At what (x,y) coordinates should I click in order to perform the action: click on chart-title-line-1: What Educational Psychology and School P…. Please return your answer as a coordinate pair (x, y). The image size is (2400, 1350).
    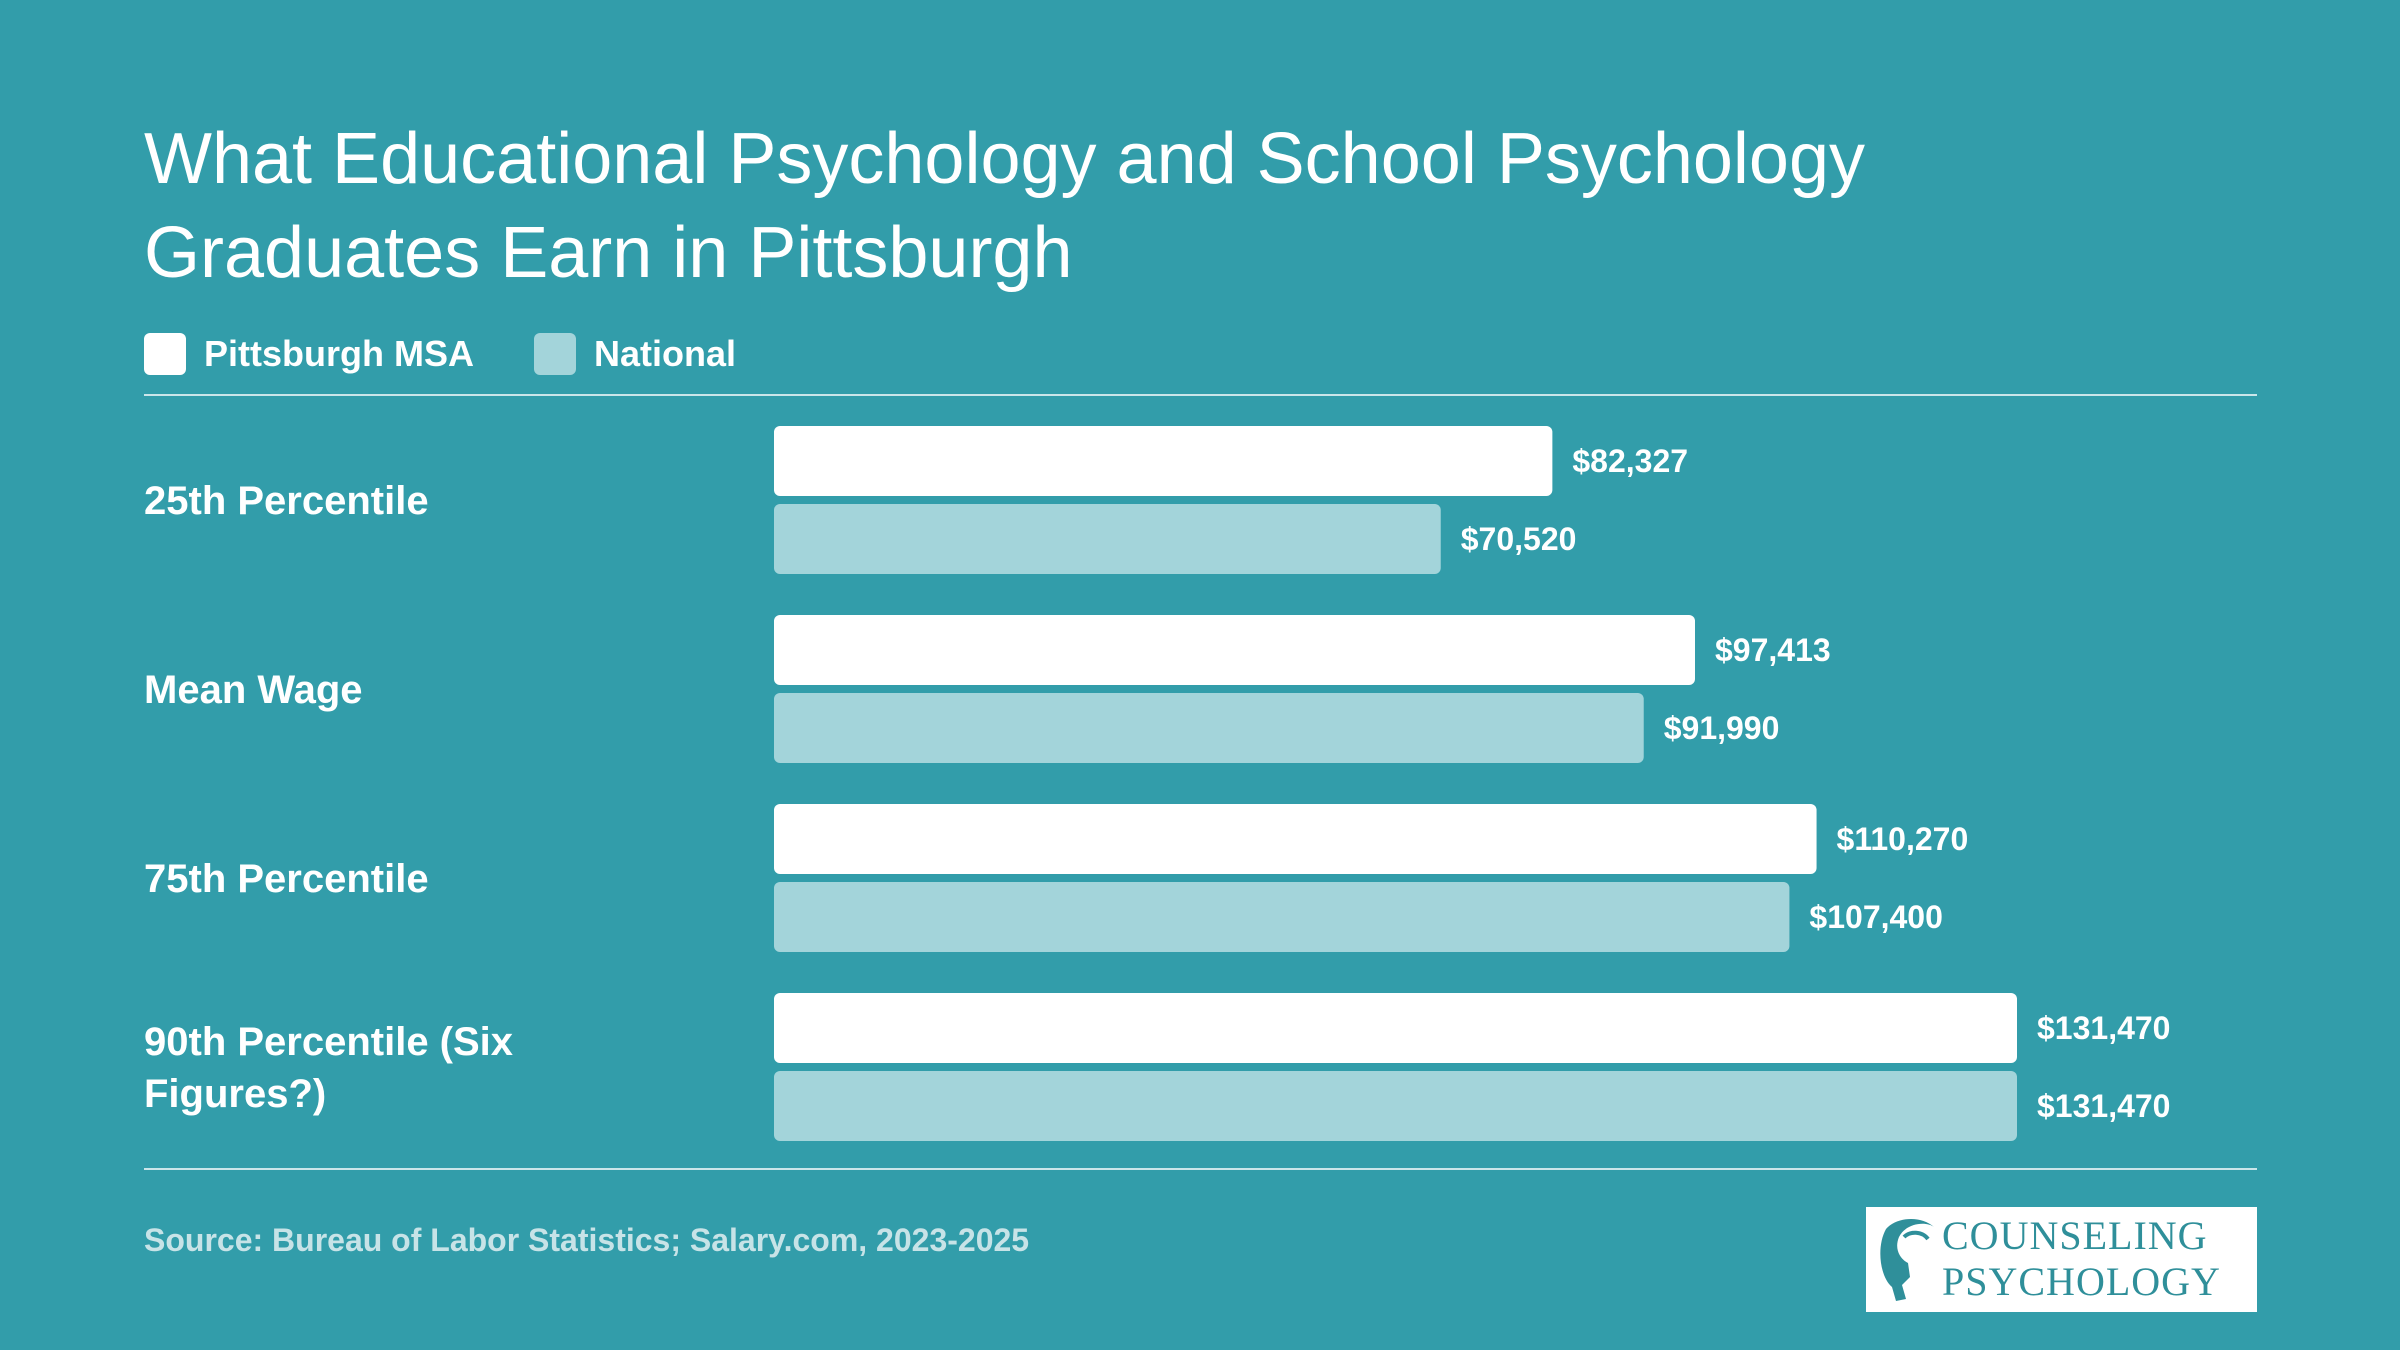
    Looking at the image, I should click on (1005, 159).